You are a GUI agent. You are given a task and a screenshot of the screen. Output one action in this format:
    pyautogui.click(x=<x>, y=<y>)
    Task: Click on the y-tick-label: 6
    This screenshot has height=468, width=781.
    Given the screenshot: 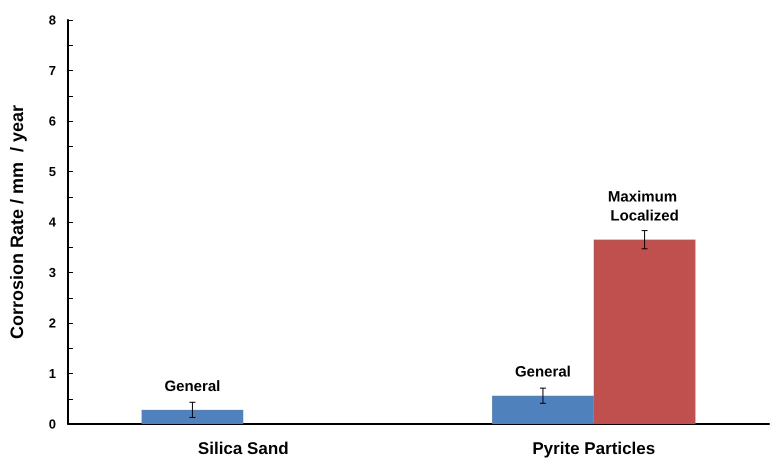 What is the action you would take?
    pyautogui.click(x=52, y=121)
    